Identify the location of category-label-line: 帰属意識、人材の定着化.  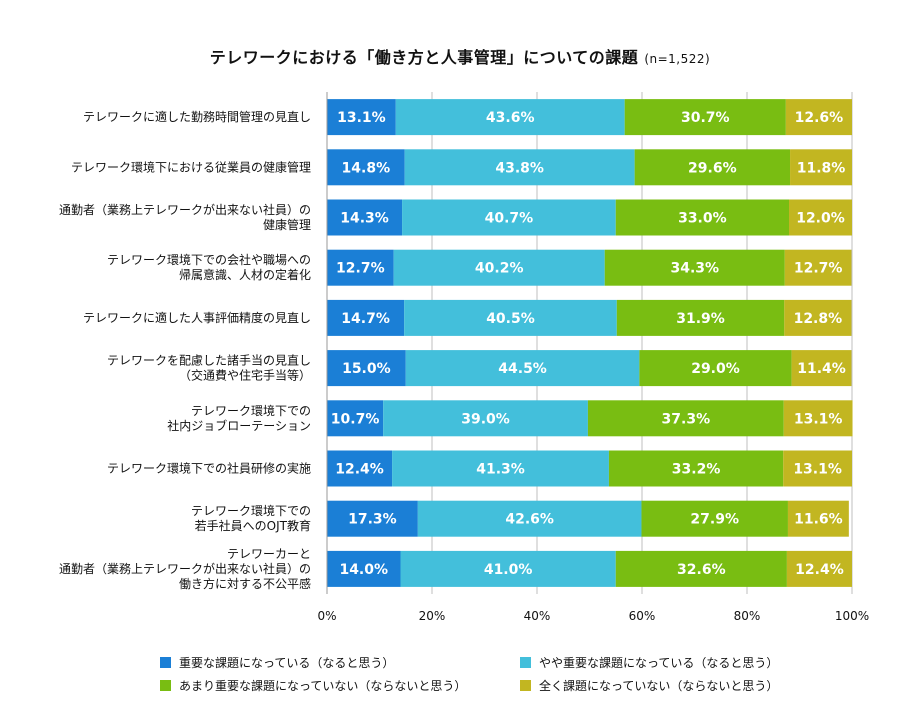
(245, 274).